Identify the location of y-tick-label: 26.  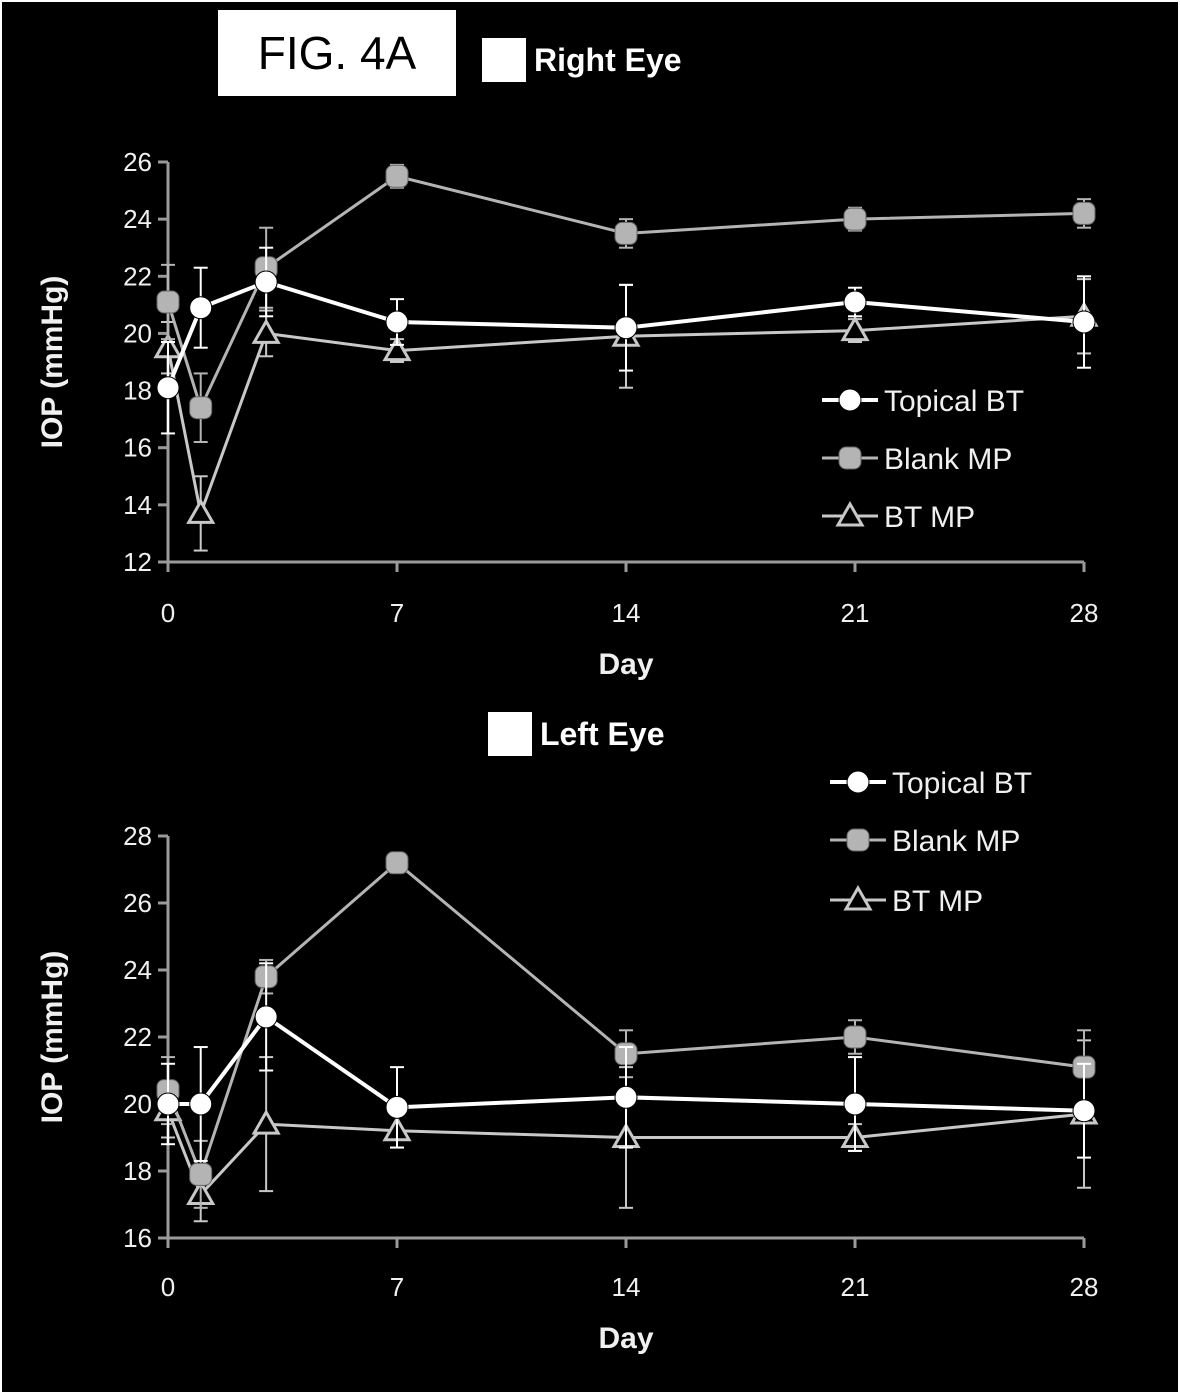
(137, 903).